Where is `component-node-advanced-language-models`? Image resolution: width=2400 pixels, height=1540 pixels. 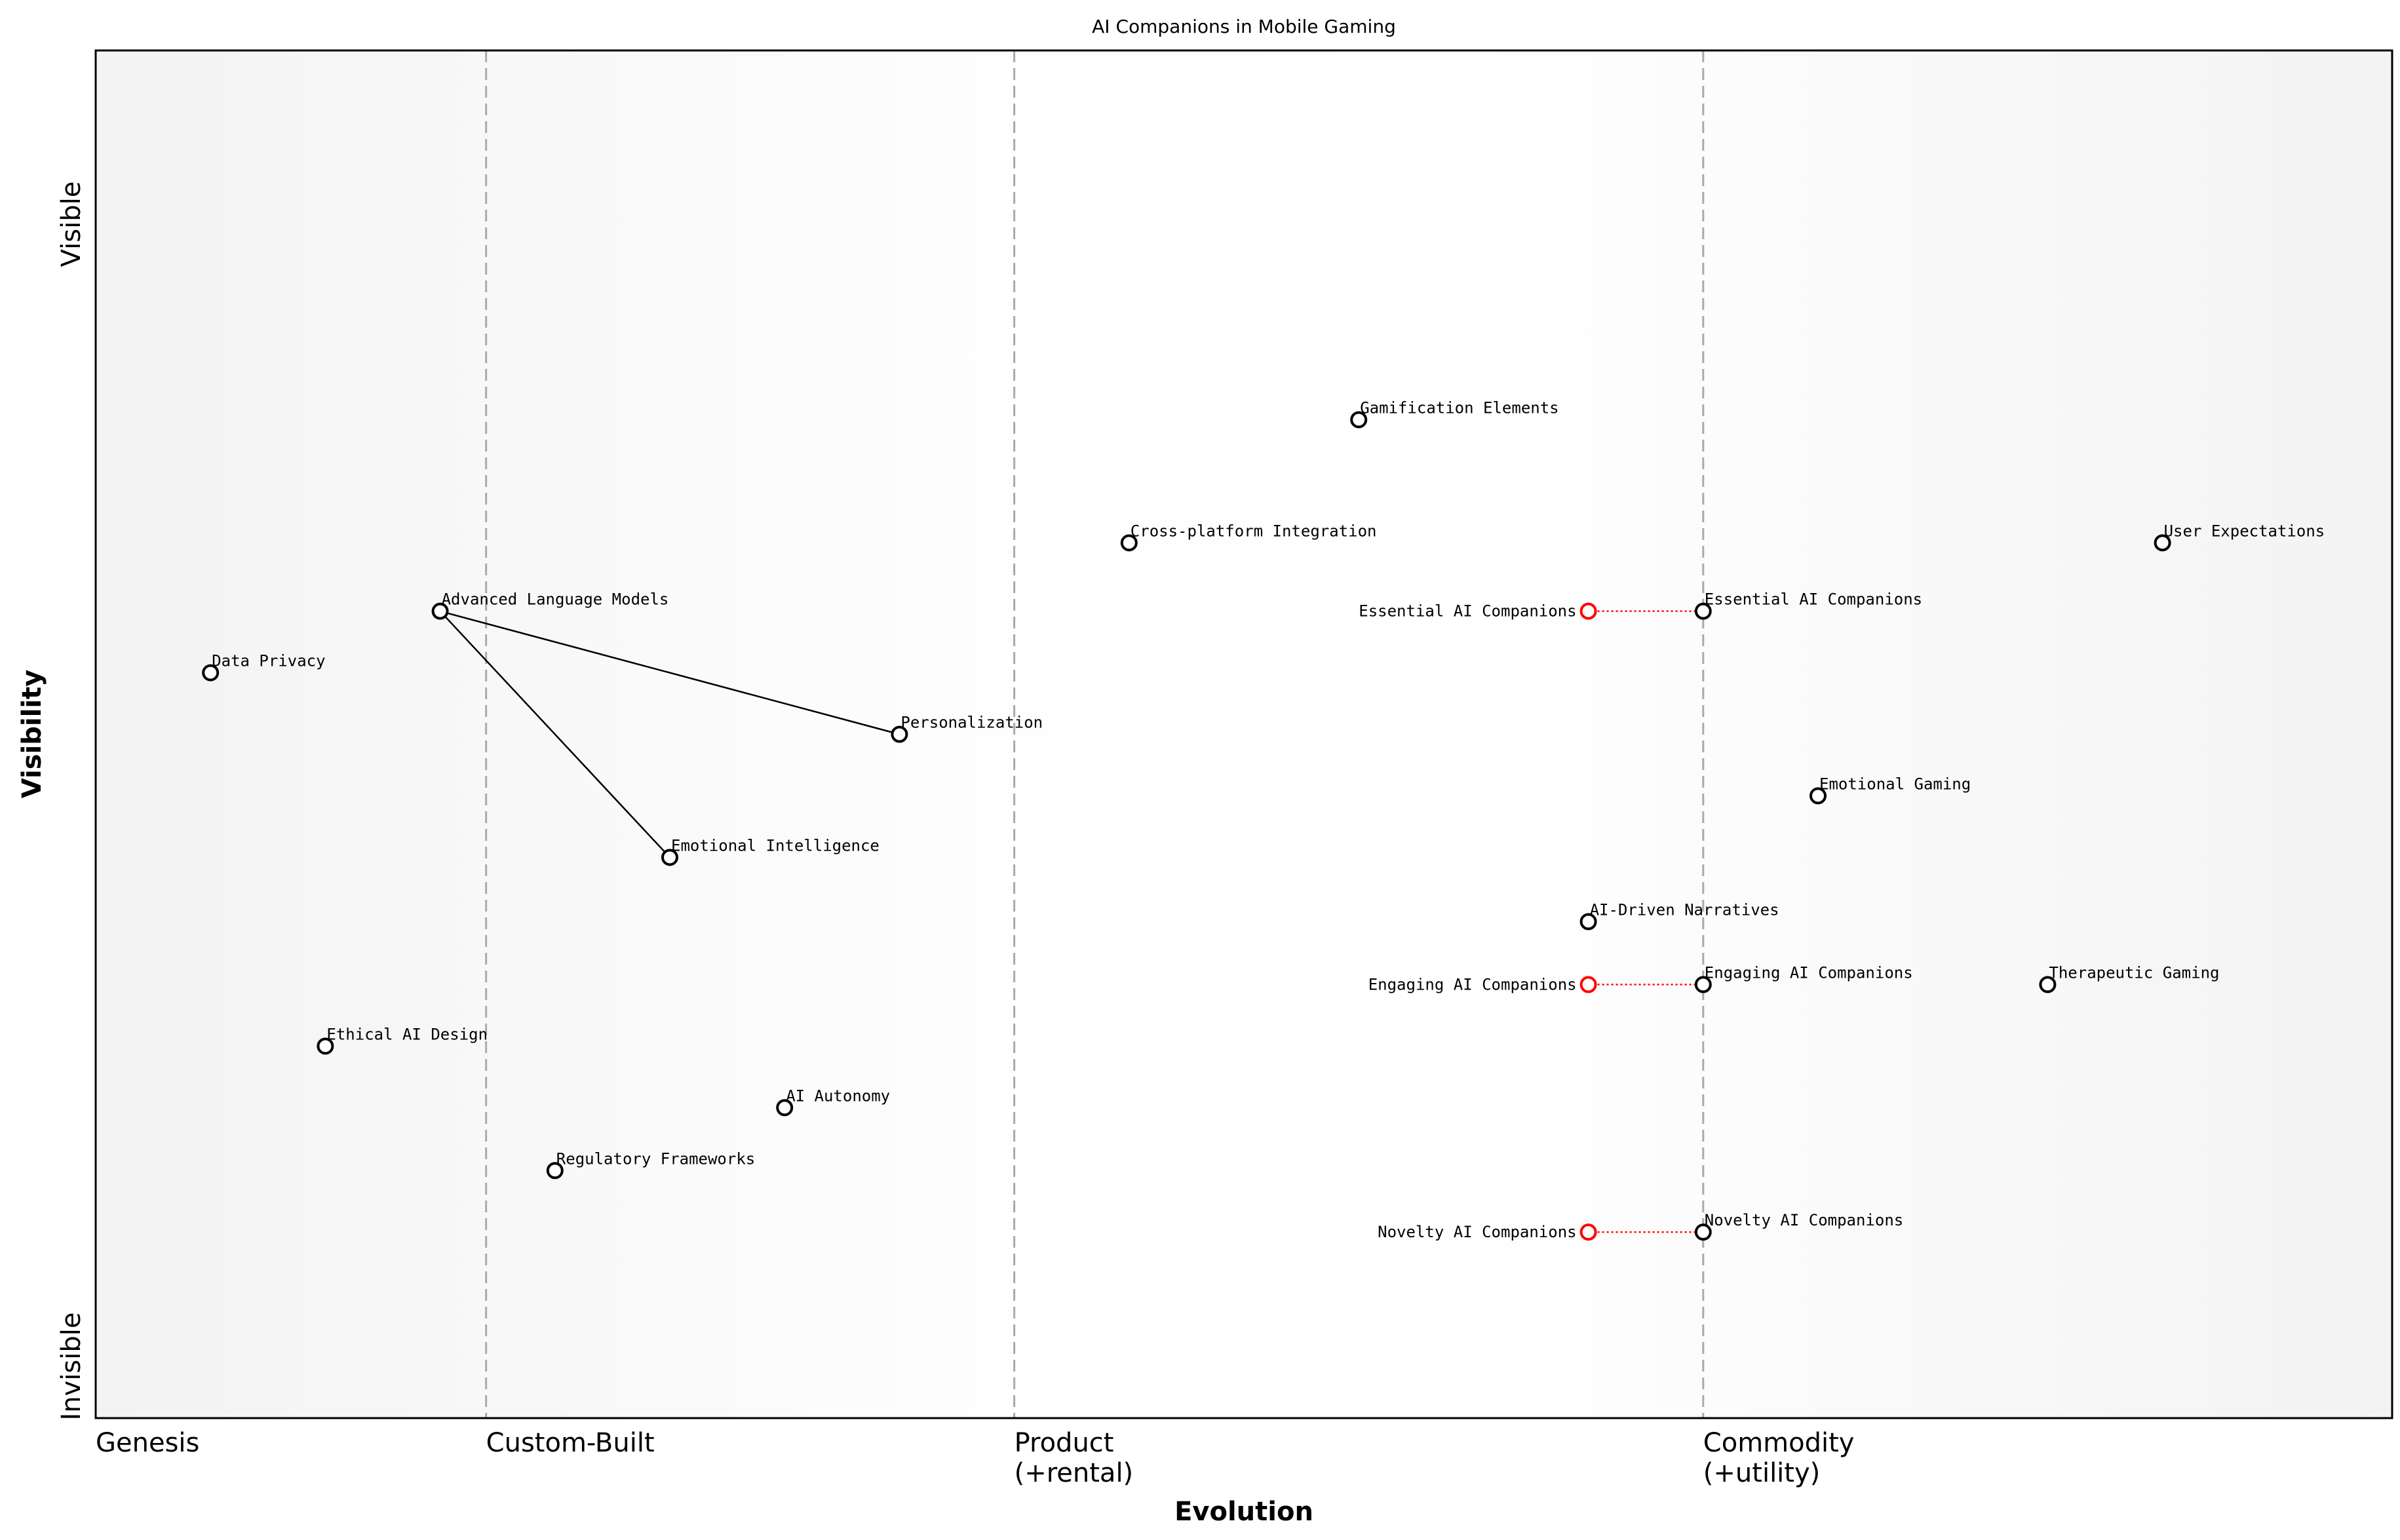
component-node-advanced-language-models is located at coordinates (440, 611).